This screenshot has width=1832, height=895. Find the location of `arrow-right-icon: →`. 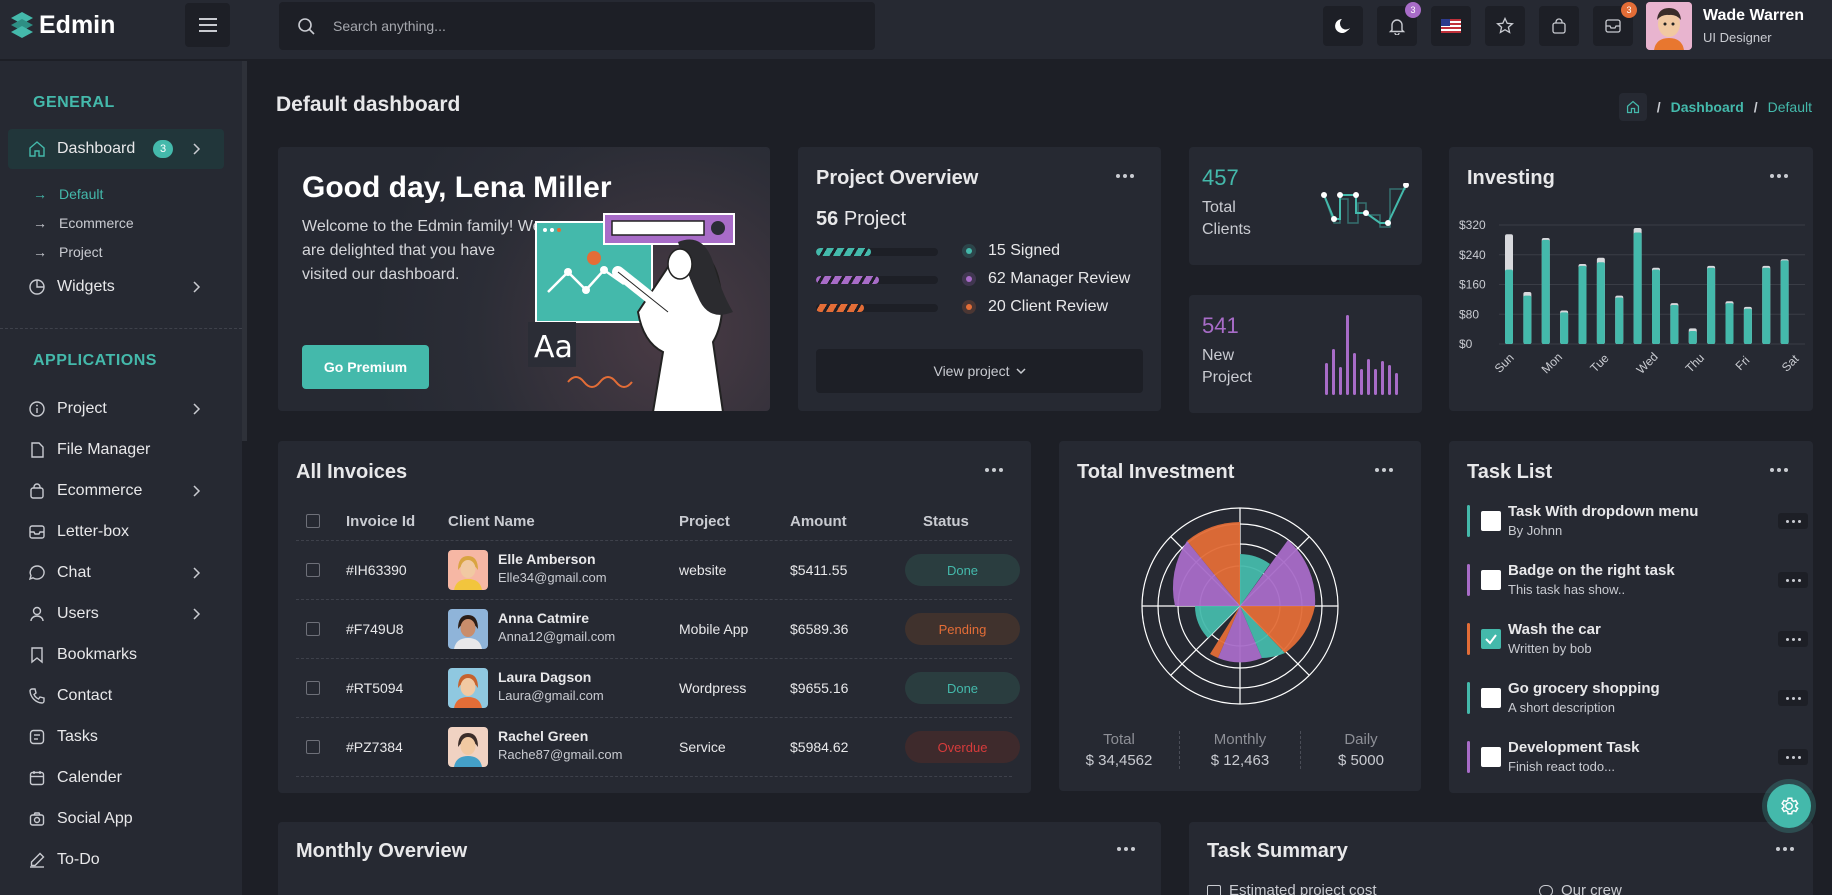

arrow-right-icon: → is located at coordinates (40, 194).